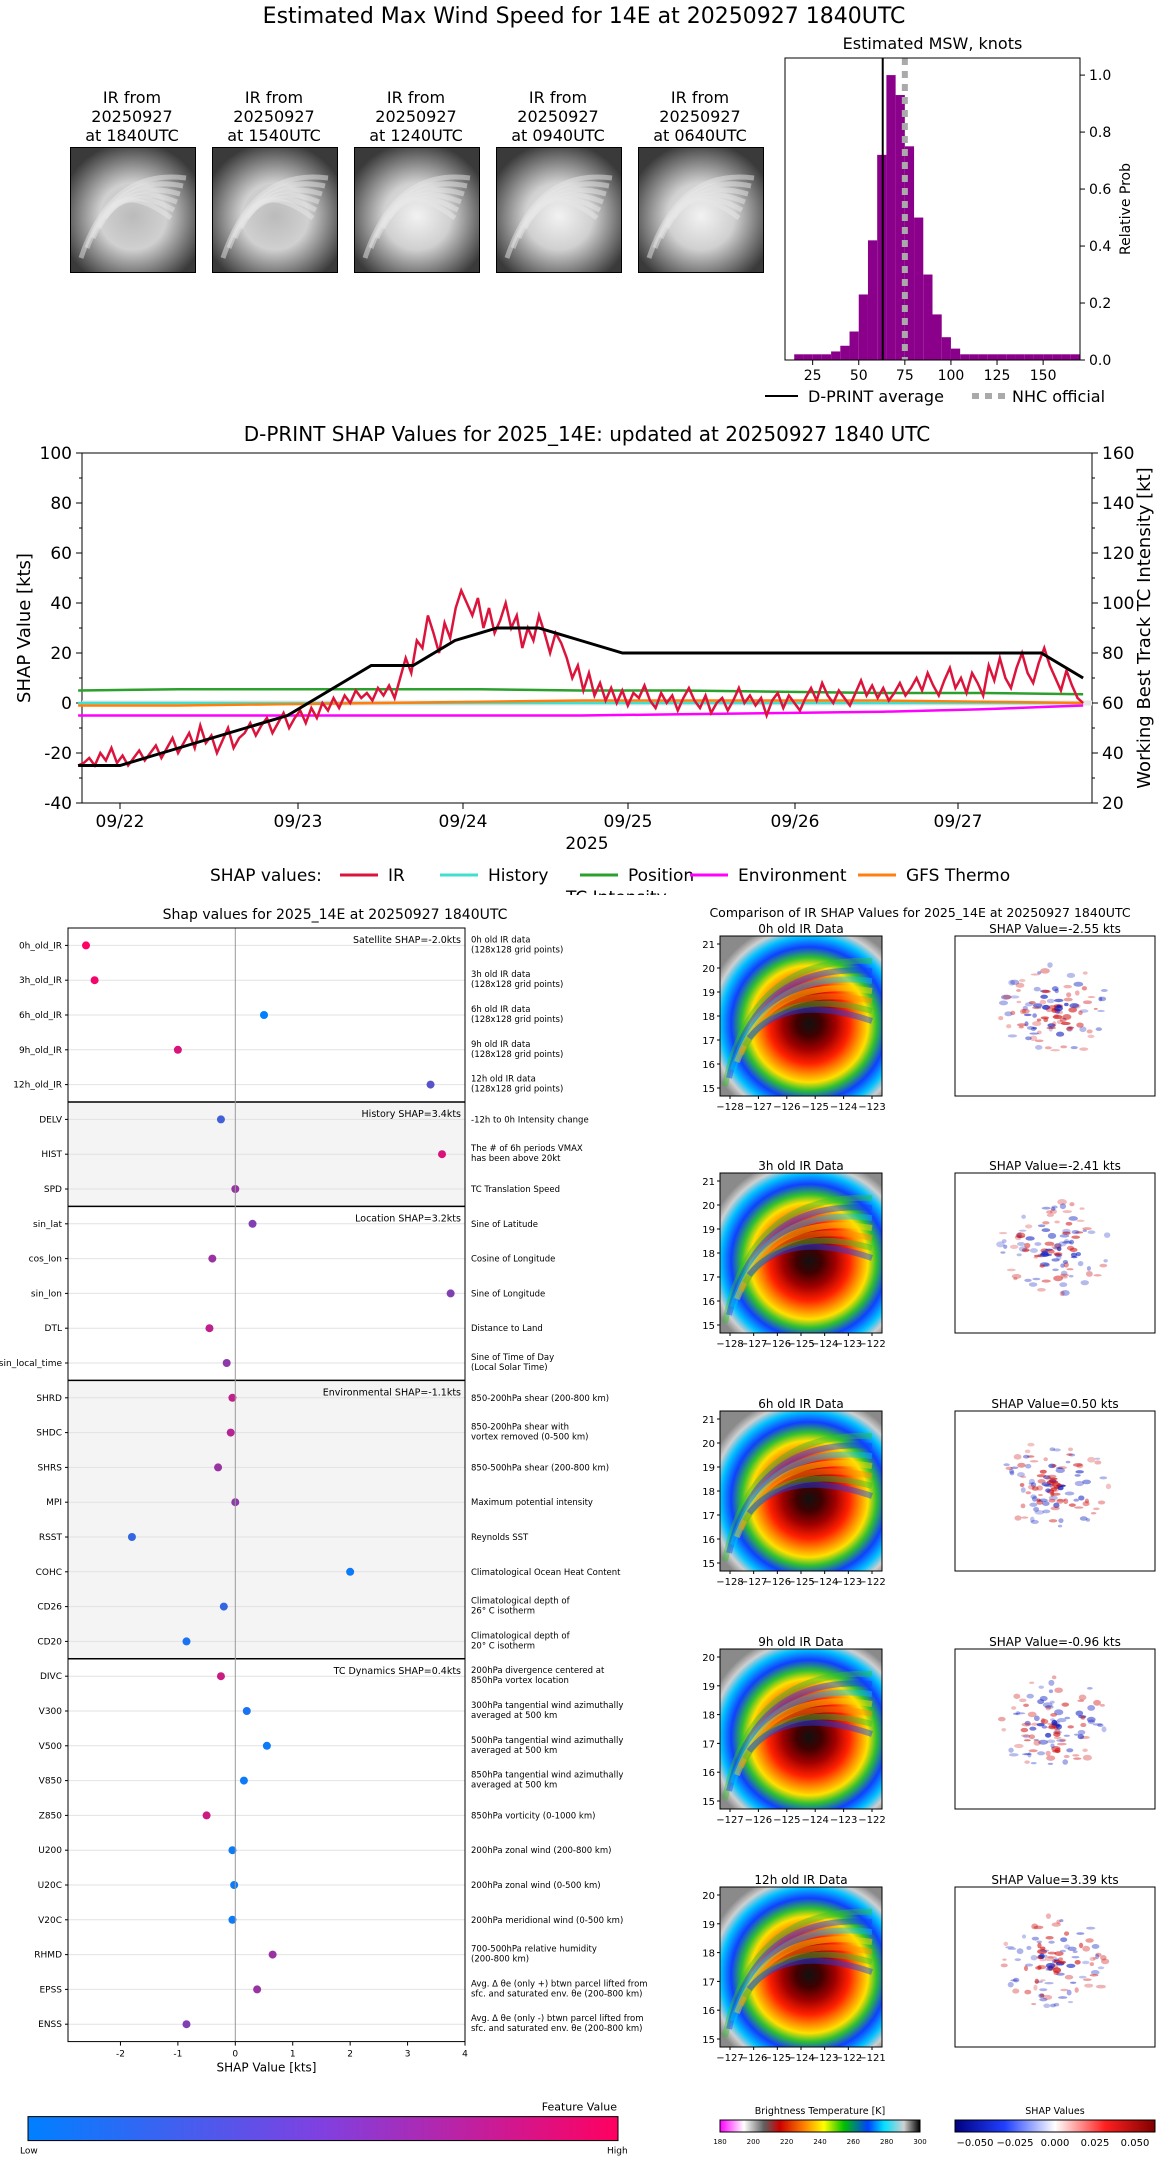  I want to click on x-tick-label: 75, so click(905, 376).